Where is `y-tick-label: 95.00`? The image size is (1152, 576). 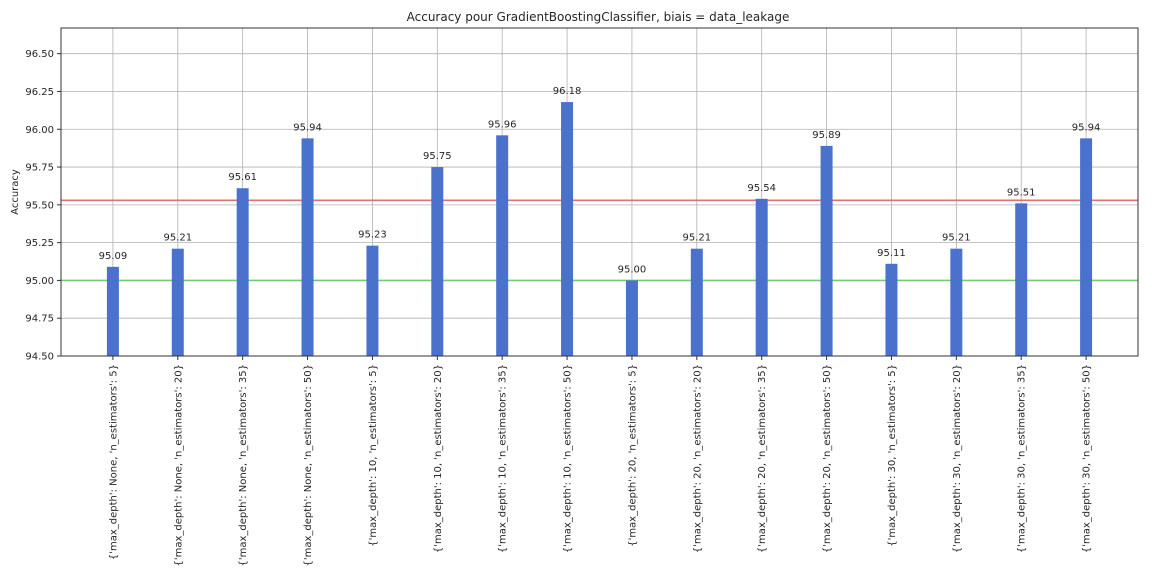
y-tick-label: 95.00 is located at coordinates (39, 281).